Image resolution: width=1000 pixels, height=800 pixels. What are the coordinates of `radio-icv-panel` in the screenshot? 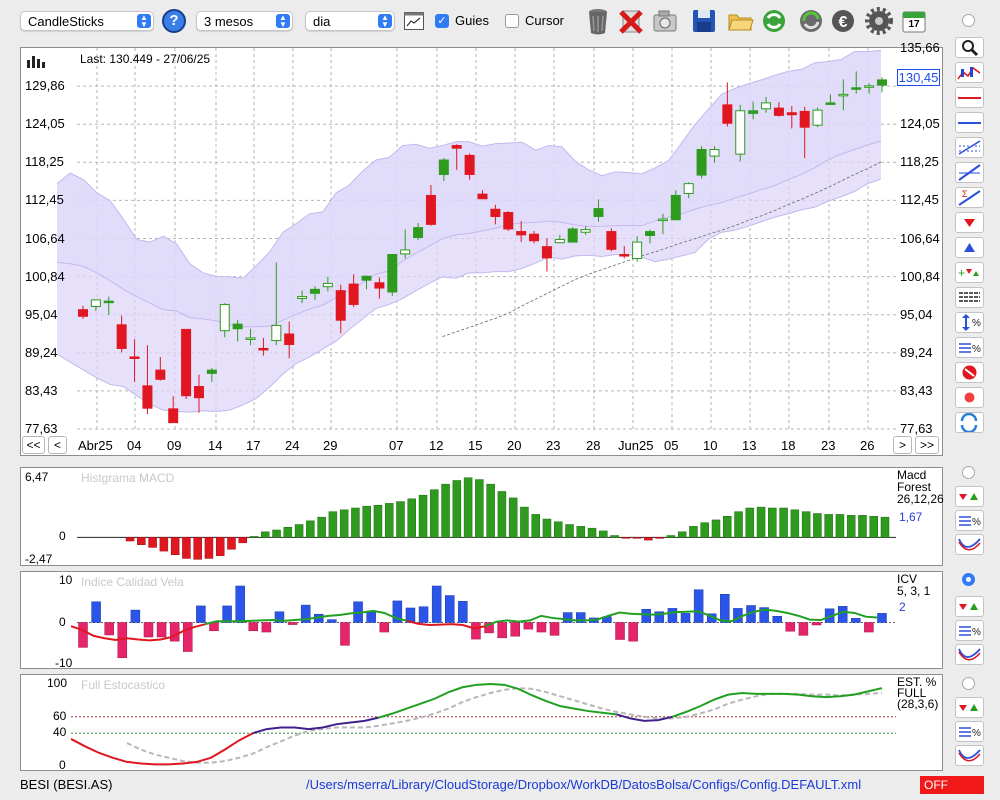 It's located at (968, 579).